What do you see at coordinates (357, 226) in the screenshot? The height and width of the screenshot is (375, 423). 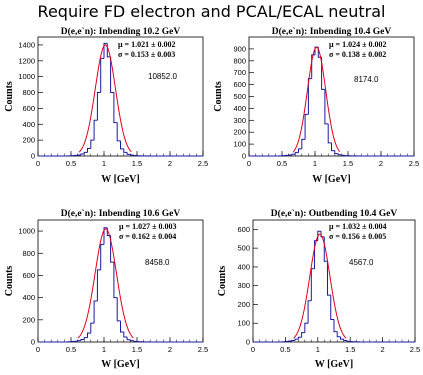 I see `mu-value: μ = 1.032 ± 0.004` at bounding box center [357, 226].